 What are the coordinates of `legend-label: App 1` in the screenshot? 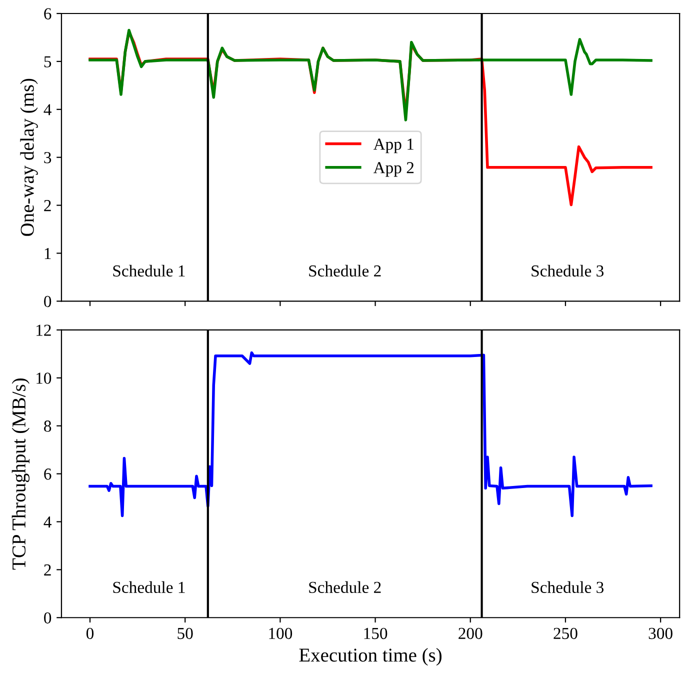 It's located at (393, 146).